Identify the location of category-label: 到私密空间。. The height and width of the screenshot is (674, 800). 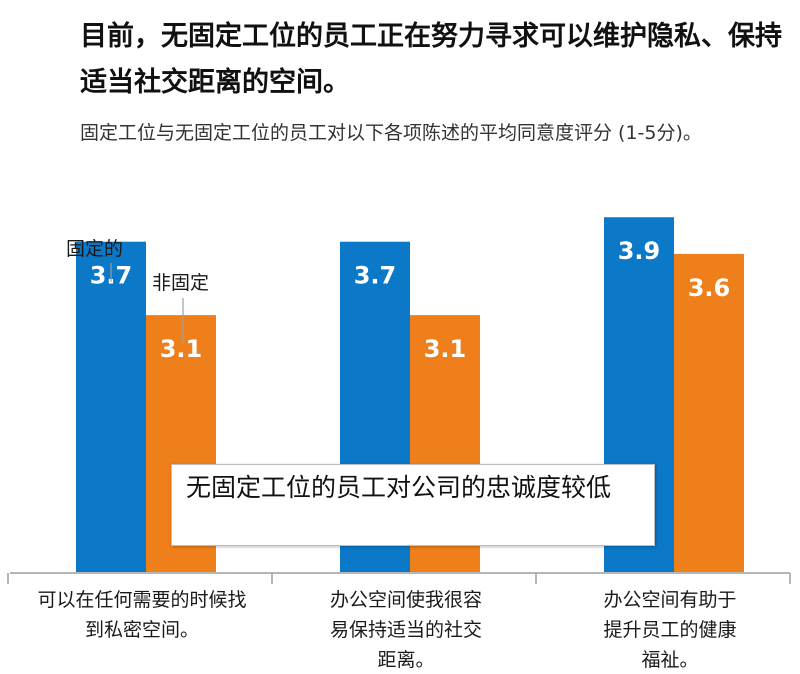
(142, 630).